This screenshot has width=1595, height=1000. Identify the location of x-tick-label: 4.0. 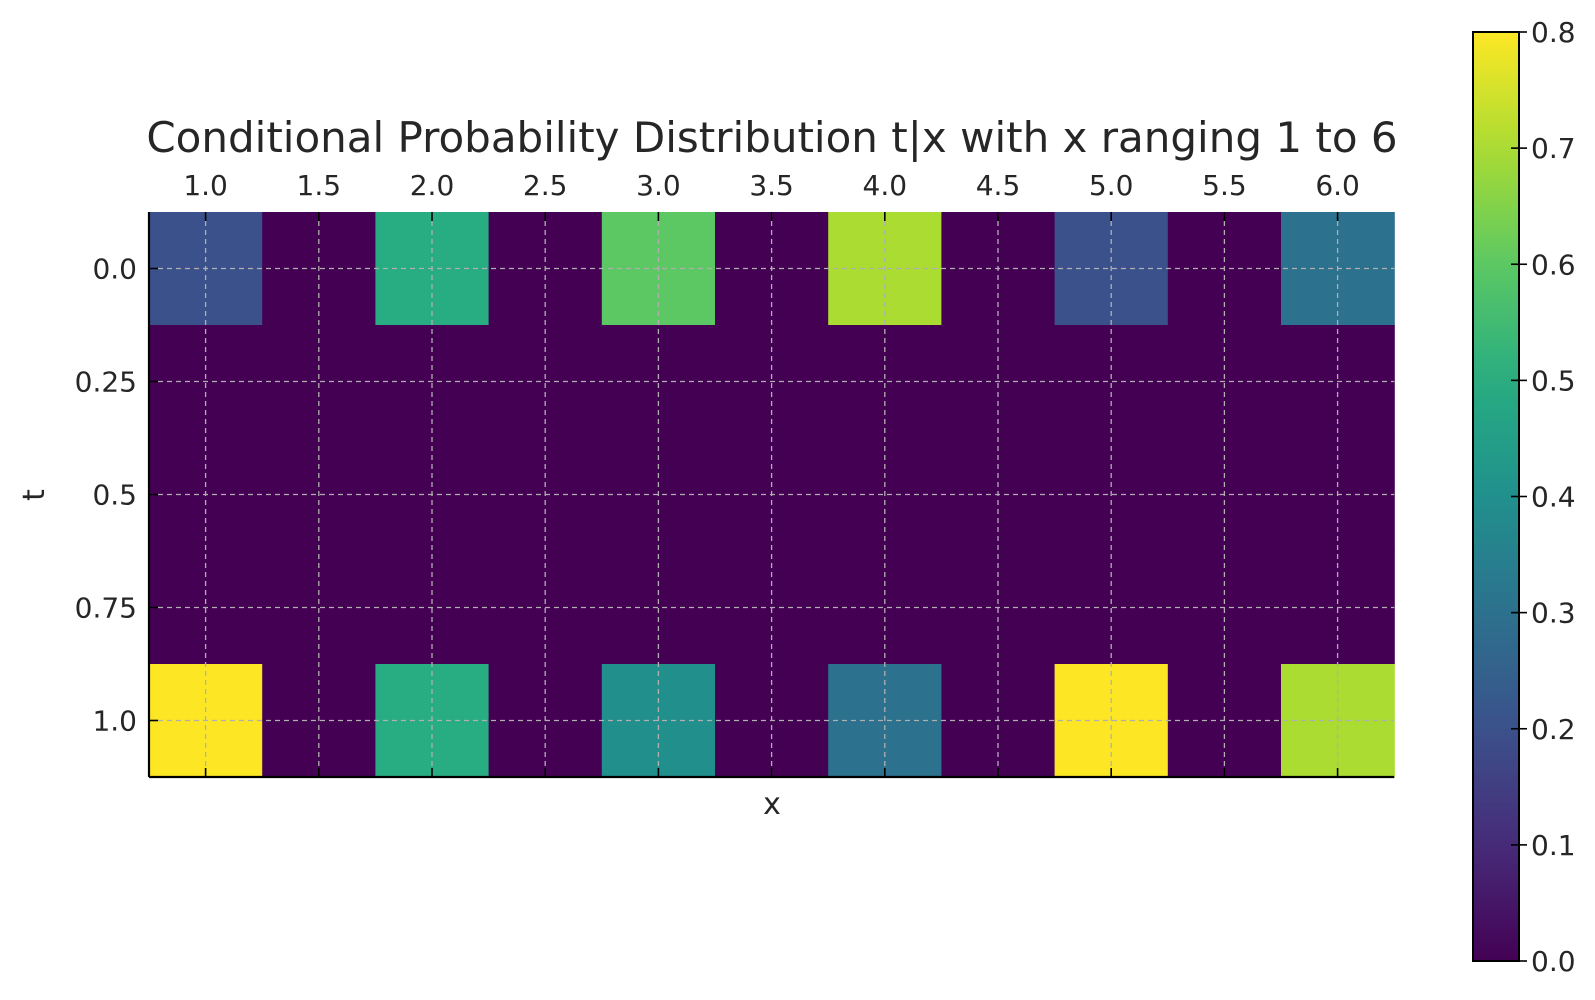
(885, 185).